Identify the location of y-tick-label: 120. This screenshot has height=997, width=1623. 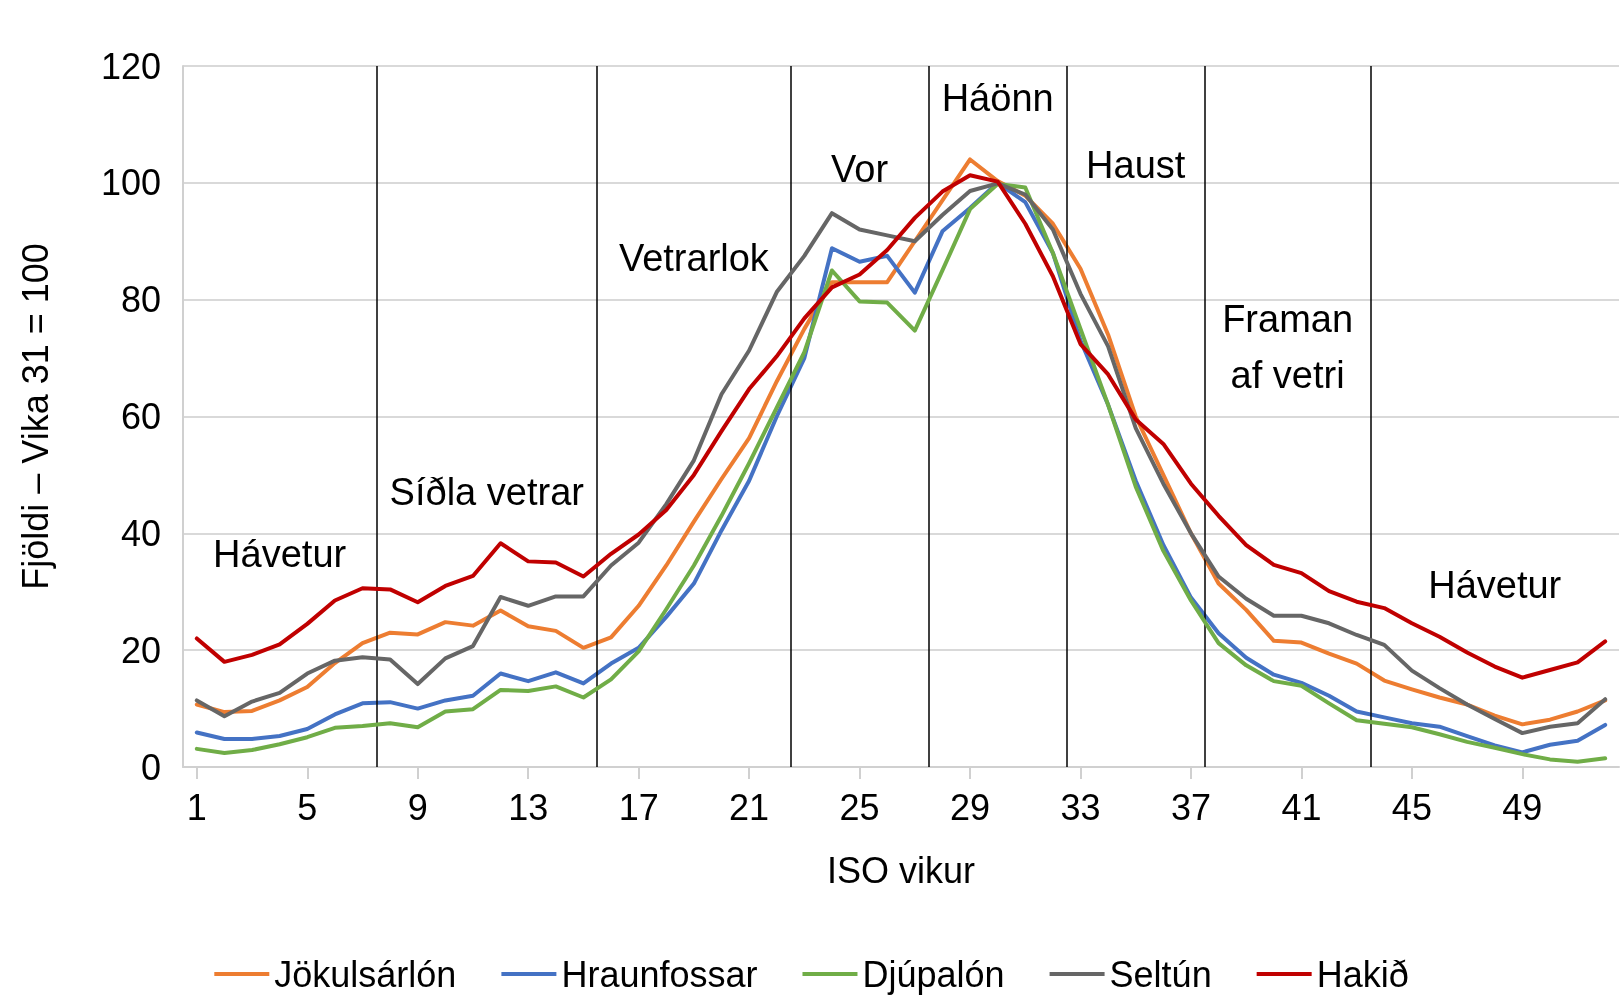
(130, 66).